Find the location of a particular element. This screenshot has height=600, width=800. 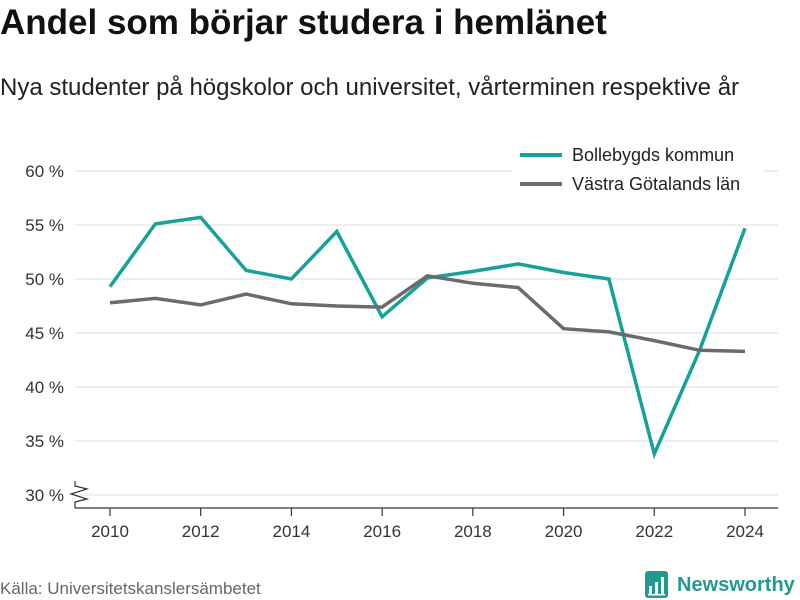

x-tick-label: 2016 is located at coordinates (382, 531).